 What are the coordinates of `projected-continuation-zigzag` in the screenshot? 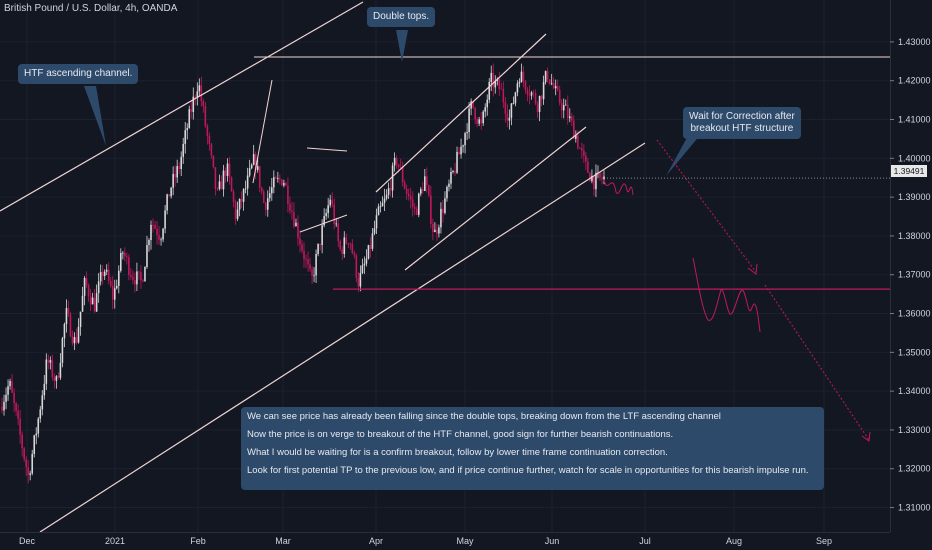 It's located at (726, 295).